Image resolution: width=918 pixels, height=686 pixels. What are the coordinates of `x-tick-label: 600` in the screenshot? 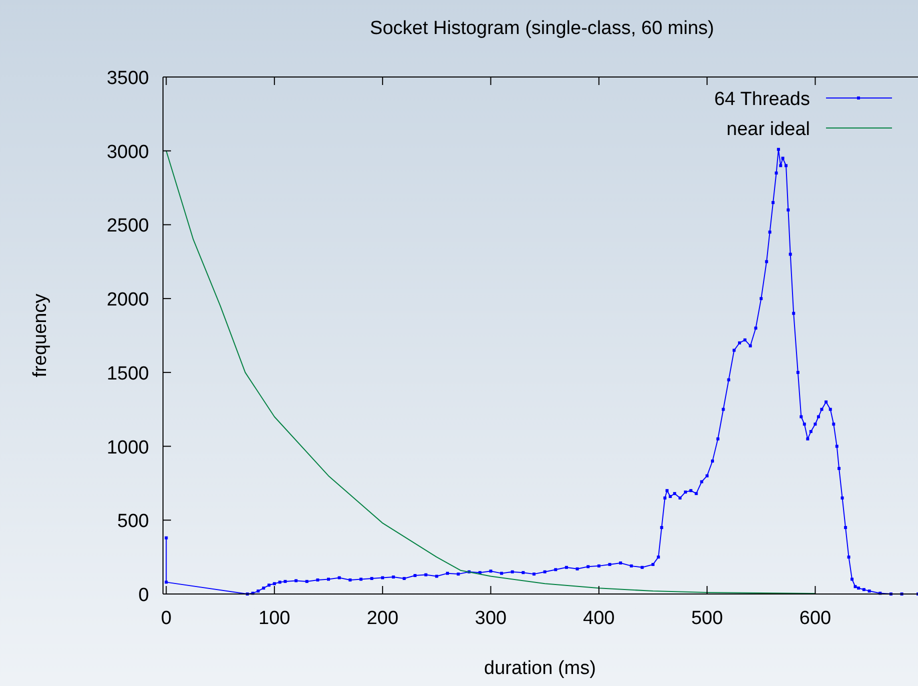 It's located at (815, 618).